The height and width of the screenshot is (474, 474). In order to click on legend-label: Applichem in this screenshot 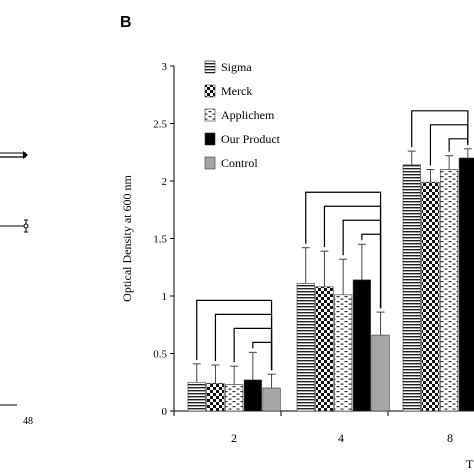, I will do `click(248, 115)`.